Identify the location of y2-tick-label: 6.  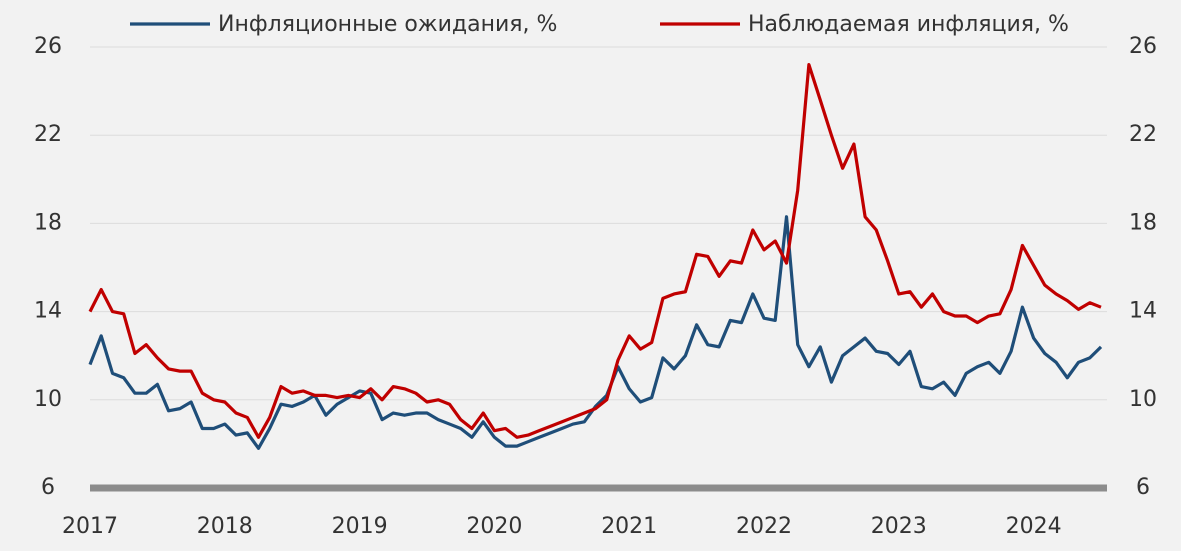
(1143, 487).